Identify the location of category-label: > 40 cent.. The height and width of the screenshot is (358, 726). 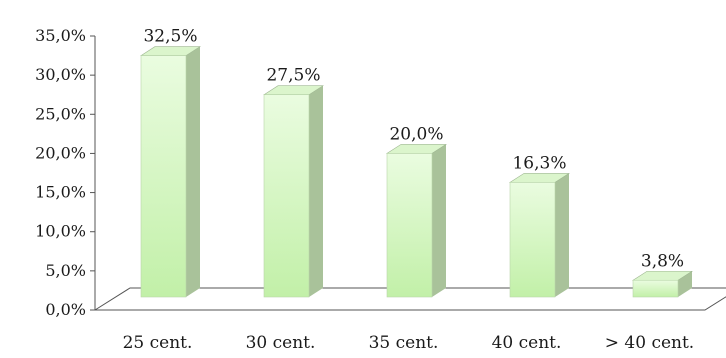
(649, 343).